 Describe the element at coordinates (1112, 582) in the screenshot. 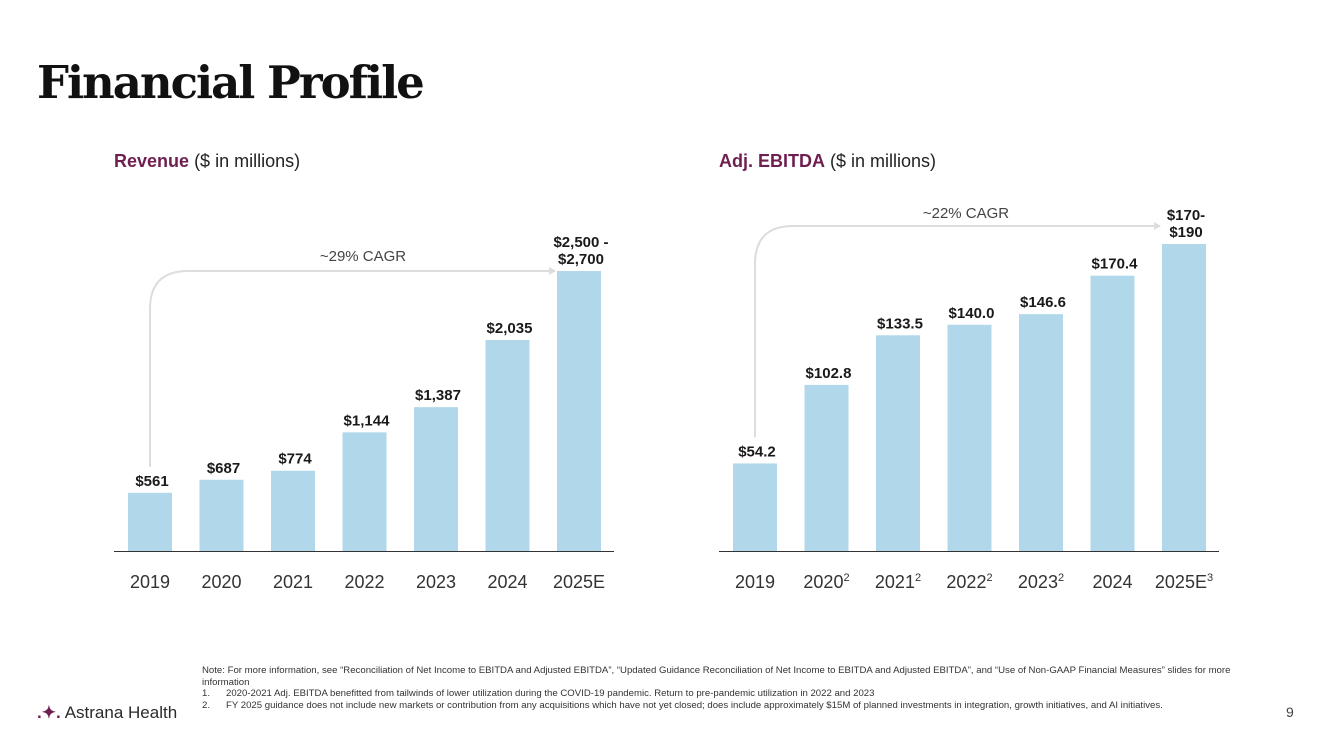

I see `ebitda-tick-2024: 2024` at that location.